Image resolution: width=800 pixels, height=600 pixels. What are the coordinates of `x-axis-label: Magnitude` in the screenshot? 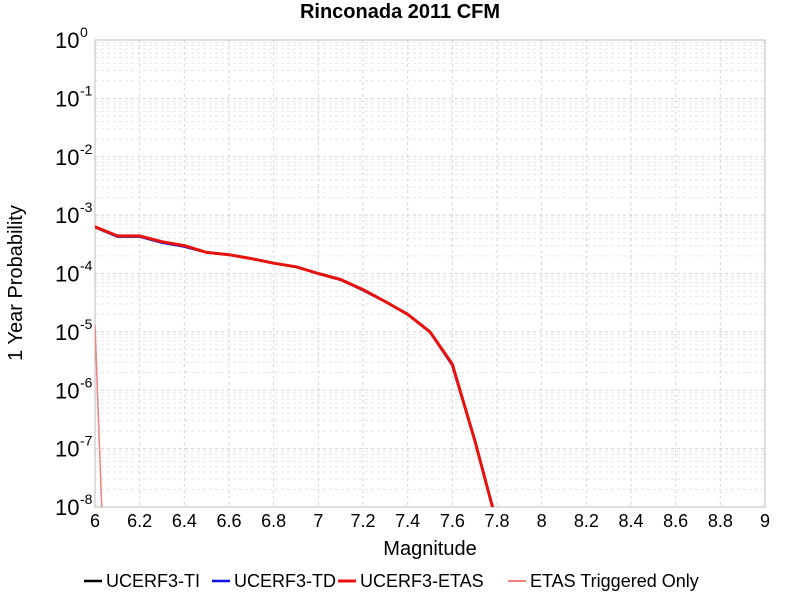 It's located at (429, 549).